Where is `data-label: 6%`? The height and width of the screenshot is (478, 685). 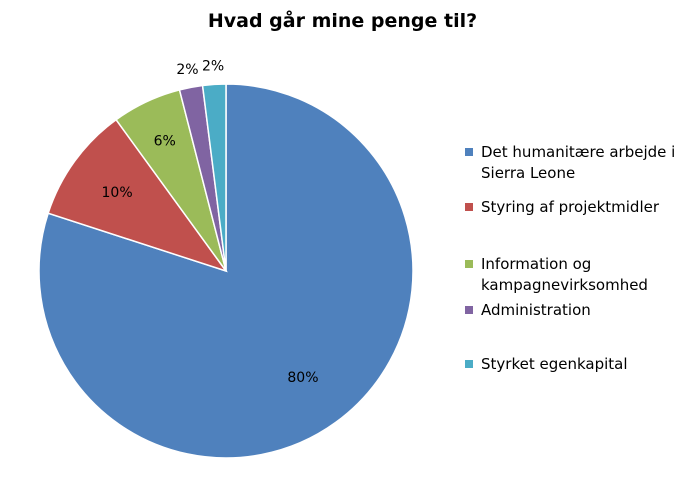
data-label: 6% is located at coordinates (165, 142).